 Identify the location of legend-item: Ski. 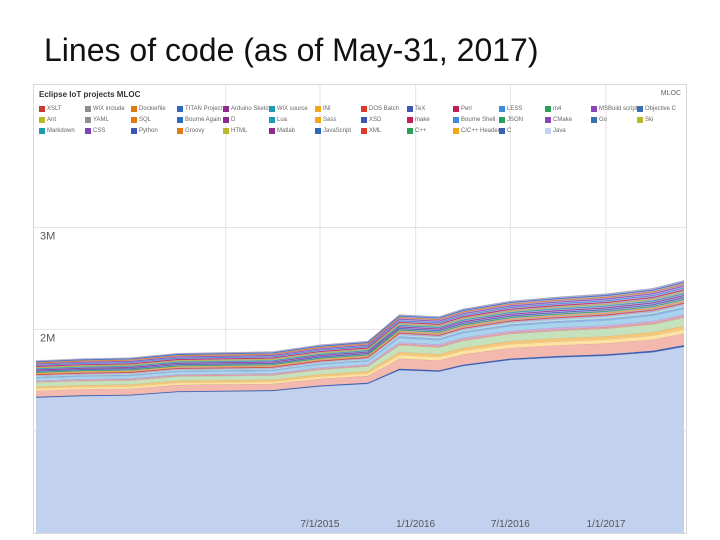
(660, 119).